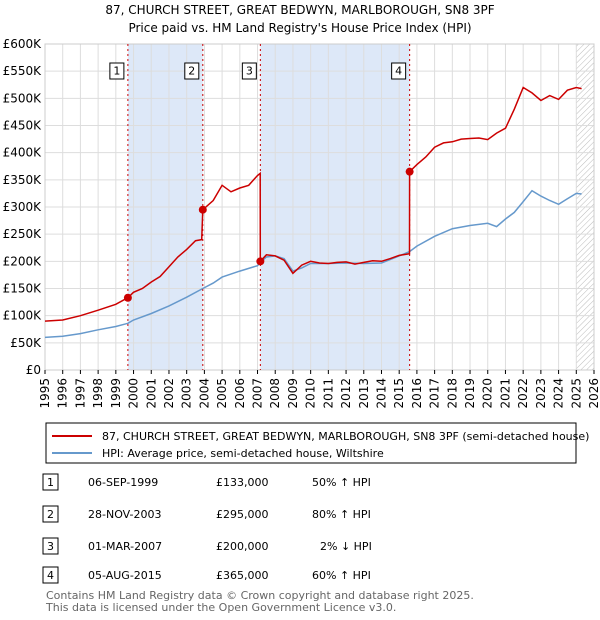  Describe the element at coordinates (242, 575) in the screenshot. I see `transaction-price: £365,000` at that location.